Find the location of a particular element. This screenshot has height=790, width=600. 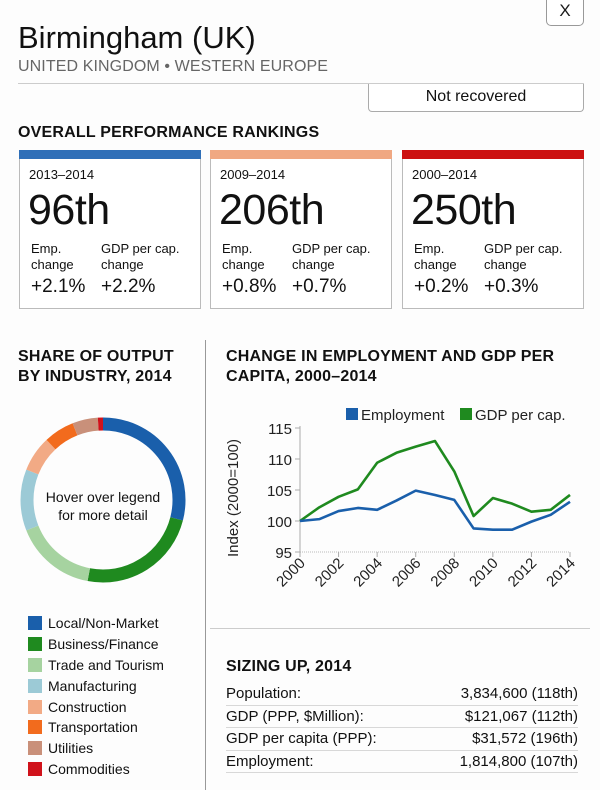

close-button: X is located at coordinates (565, 13).